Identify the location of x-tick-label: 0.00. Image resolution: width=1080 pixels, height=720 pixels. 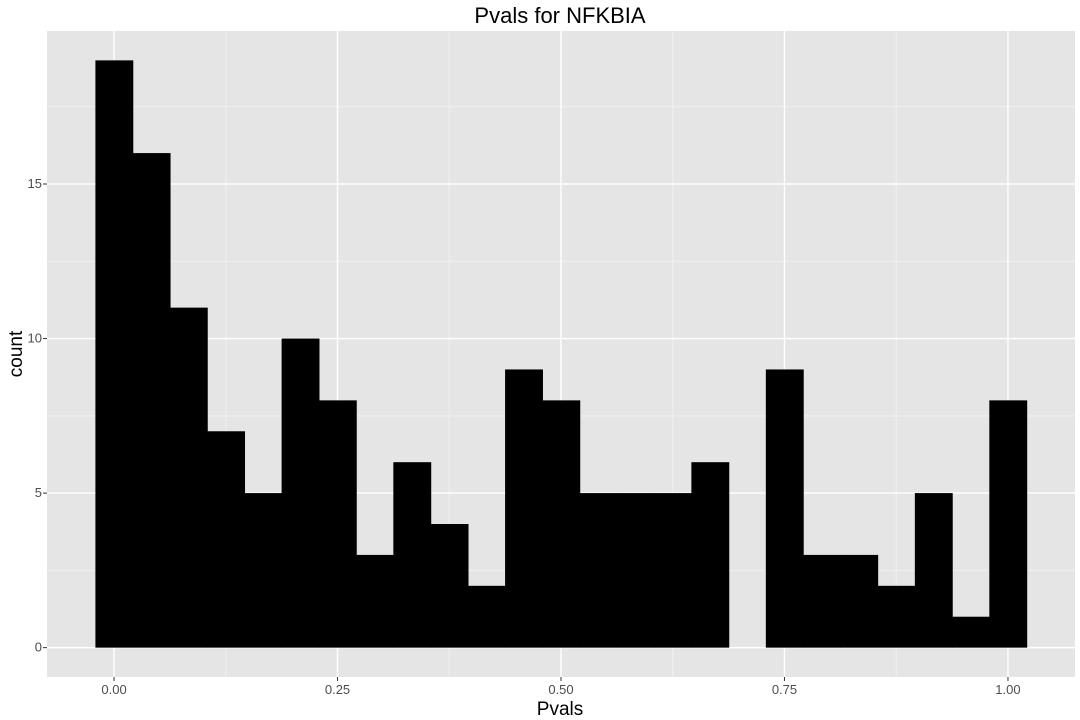
(113, 689).